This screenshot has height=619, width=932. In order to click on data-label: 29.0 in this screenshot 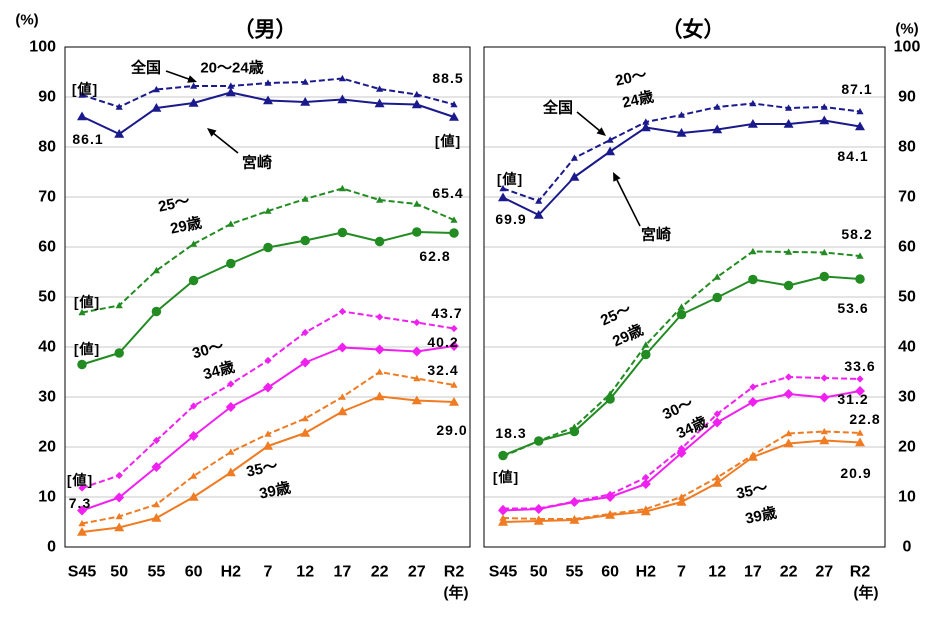, I will do `click(451, 430)`.